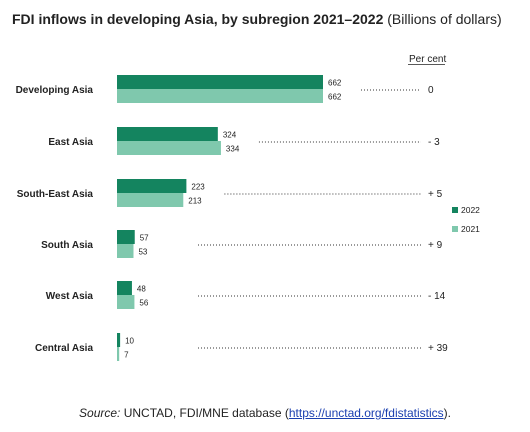 The image size is (530, 432). Describe the element at coordinates (233, 149) in the screenshot. I see `value-label-east-asia-2021: 334` at that location.